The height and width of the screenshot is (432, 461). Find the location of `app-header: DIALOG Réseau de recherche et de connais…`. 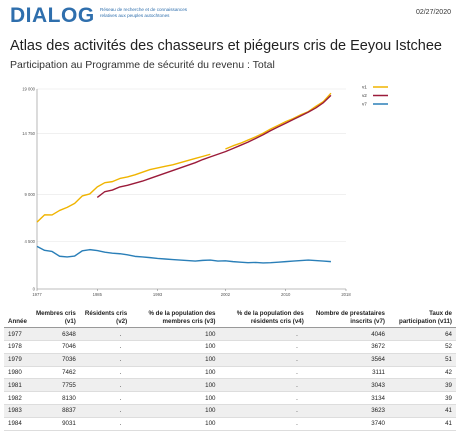

app-header: DIALOG Réseau de recherche et de connais… is located at coordinates (232, 16).